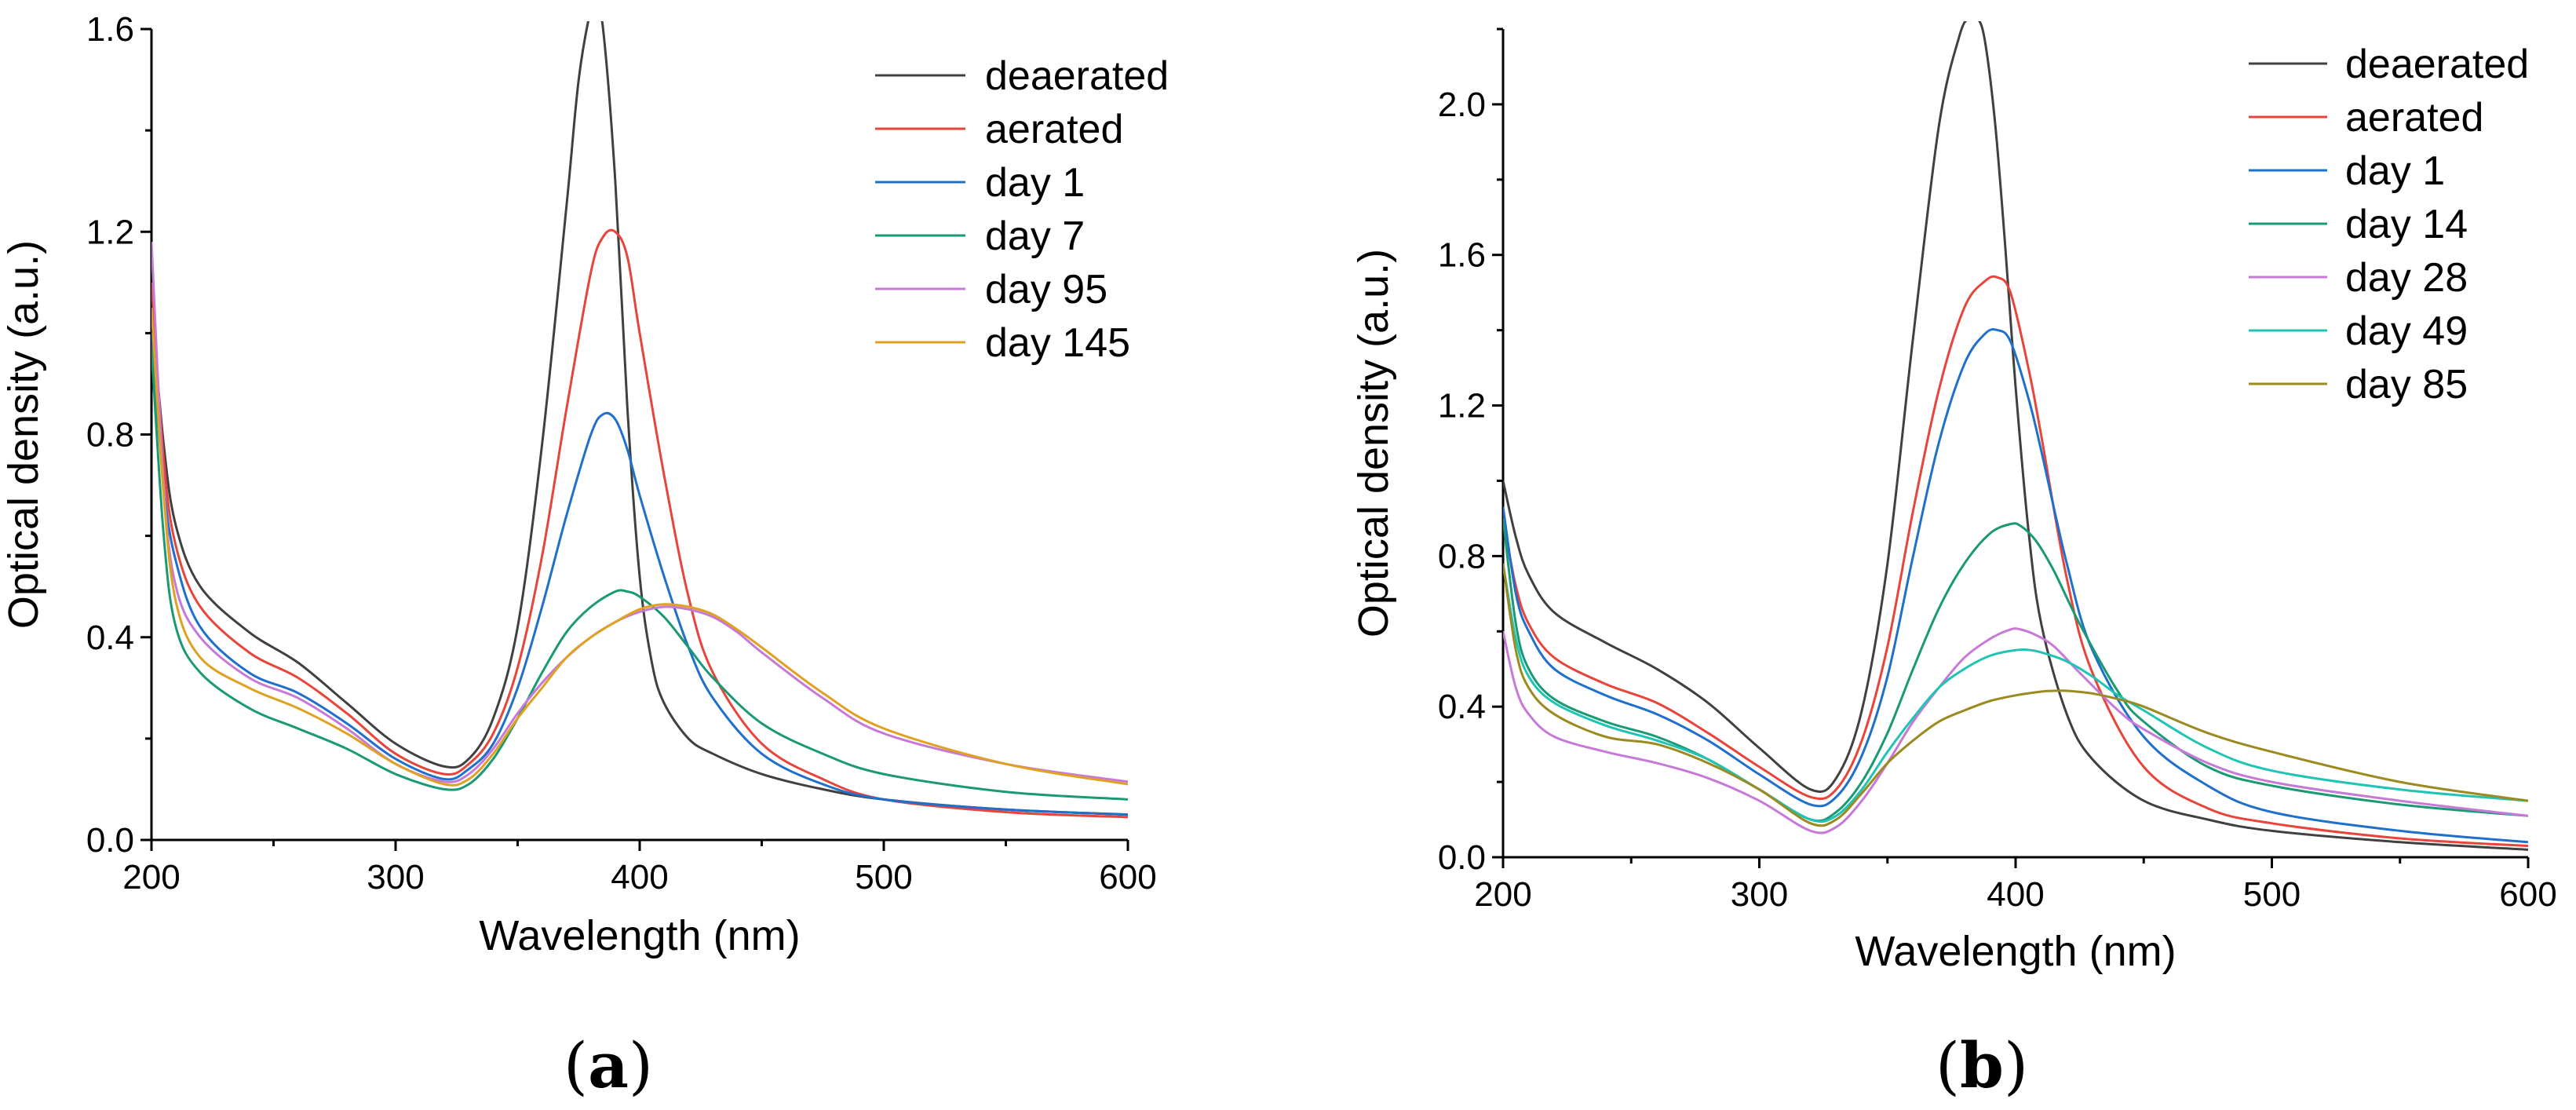 This screenshot has height=1110, width=2576. What do you see at coordinates (1462, 556) in the screenshot?
I see `panel-b-y-tick-label: 0.8` at bounding box center [1462, 556].